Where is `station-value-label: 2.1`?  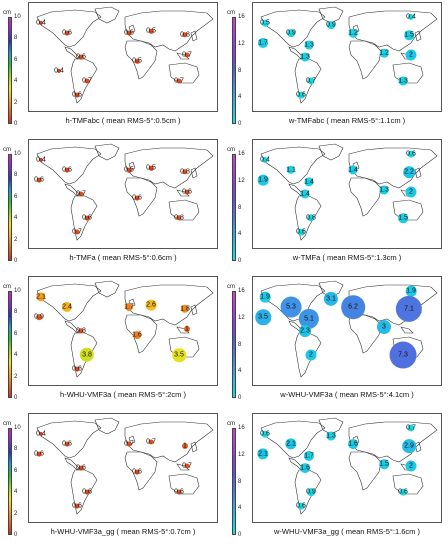
station-value-label: 2.1 is located at coordinates (41, 297).